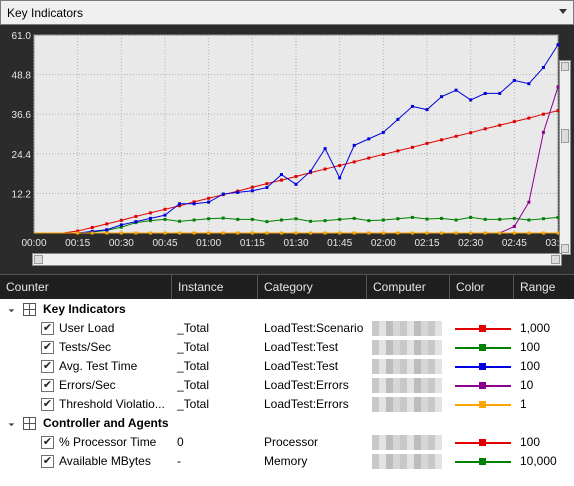 This screenshot has width=574, height=486. Describe the element at coordinates (287, 12) in the screenshot. I see `counter-set-dropdown: Key Indicators` at that location.